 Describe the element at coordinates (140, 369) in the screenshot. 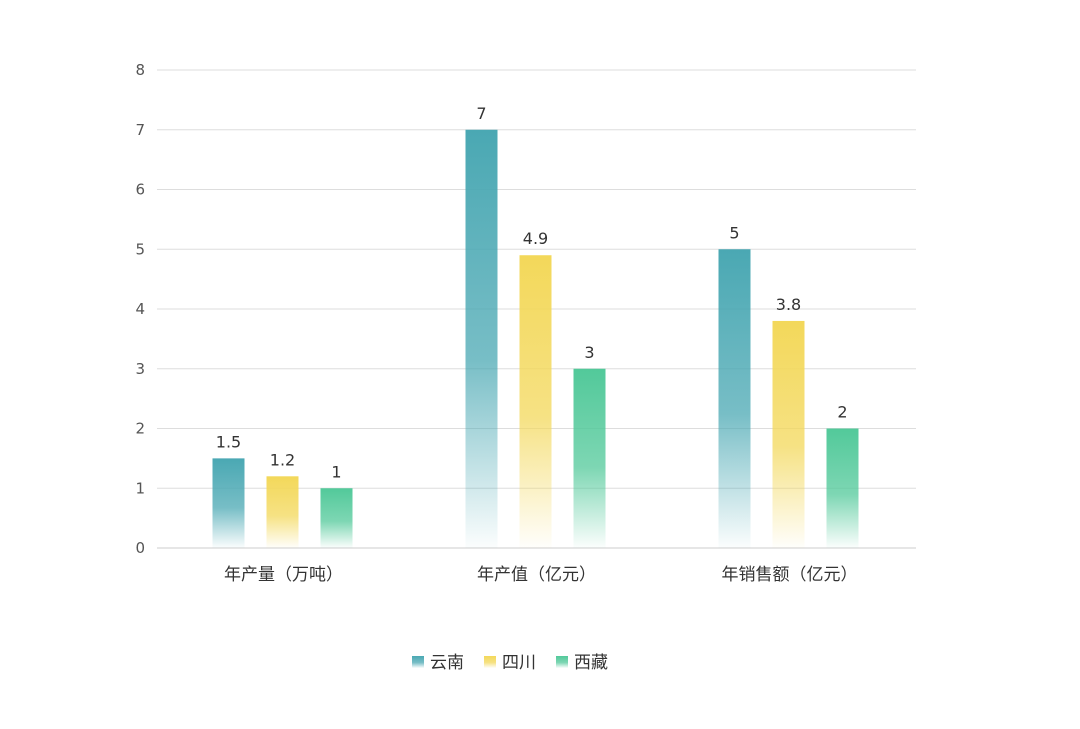

I see `y-tick-label: 3` at that location.